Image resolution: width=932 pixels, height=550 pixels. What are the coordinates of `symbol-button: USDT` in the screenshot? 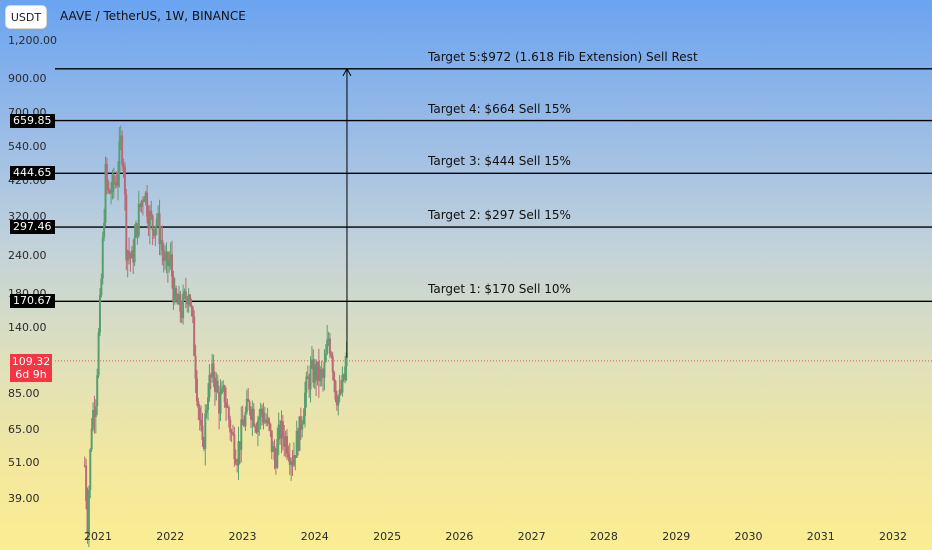 It's located at (26, 17).